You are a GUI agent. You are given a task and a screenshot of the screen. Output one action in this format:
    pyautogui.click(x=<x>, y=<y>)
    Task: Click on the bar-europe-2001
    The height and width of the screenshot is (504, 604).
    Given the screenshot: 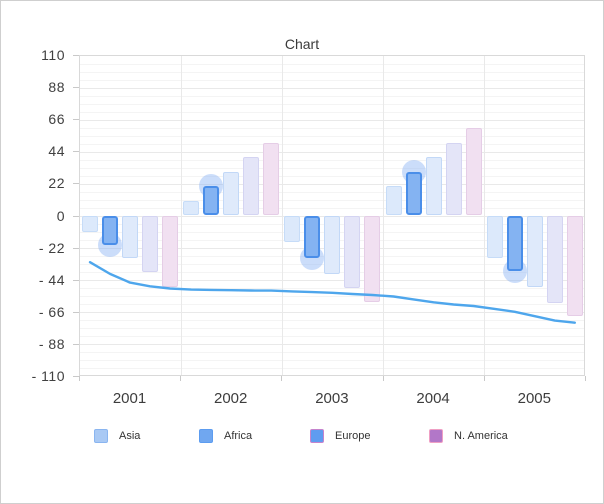 What is the action you would take?
    pyautogui.click(x=130, y=236)
    